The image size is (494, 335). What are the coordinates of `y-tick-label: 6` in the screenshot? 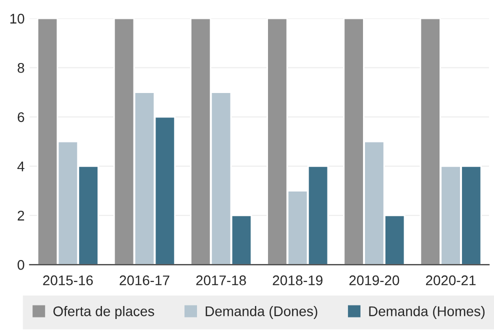 It's located at (21, 117).